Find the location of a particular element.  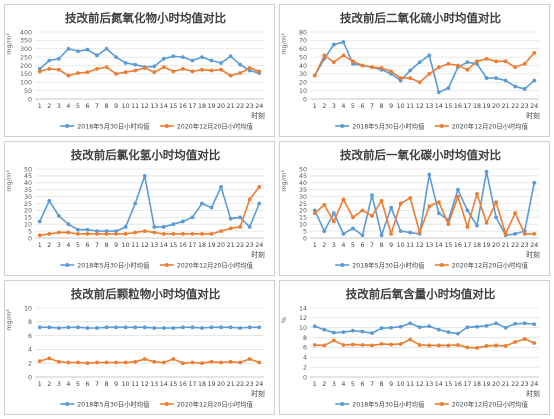

y-tick-label: 10 is located at coordinates (28, 308).